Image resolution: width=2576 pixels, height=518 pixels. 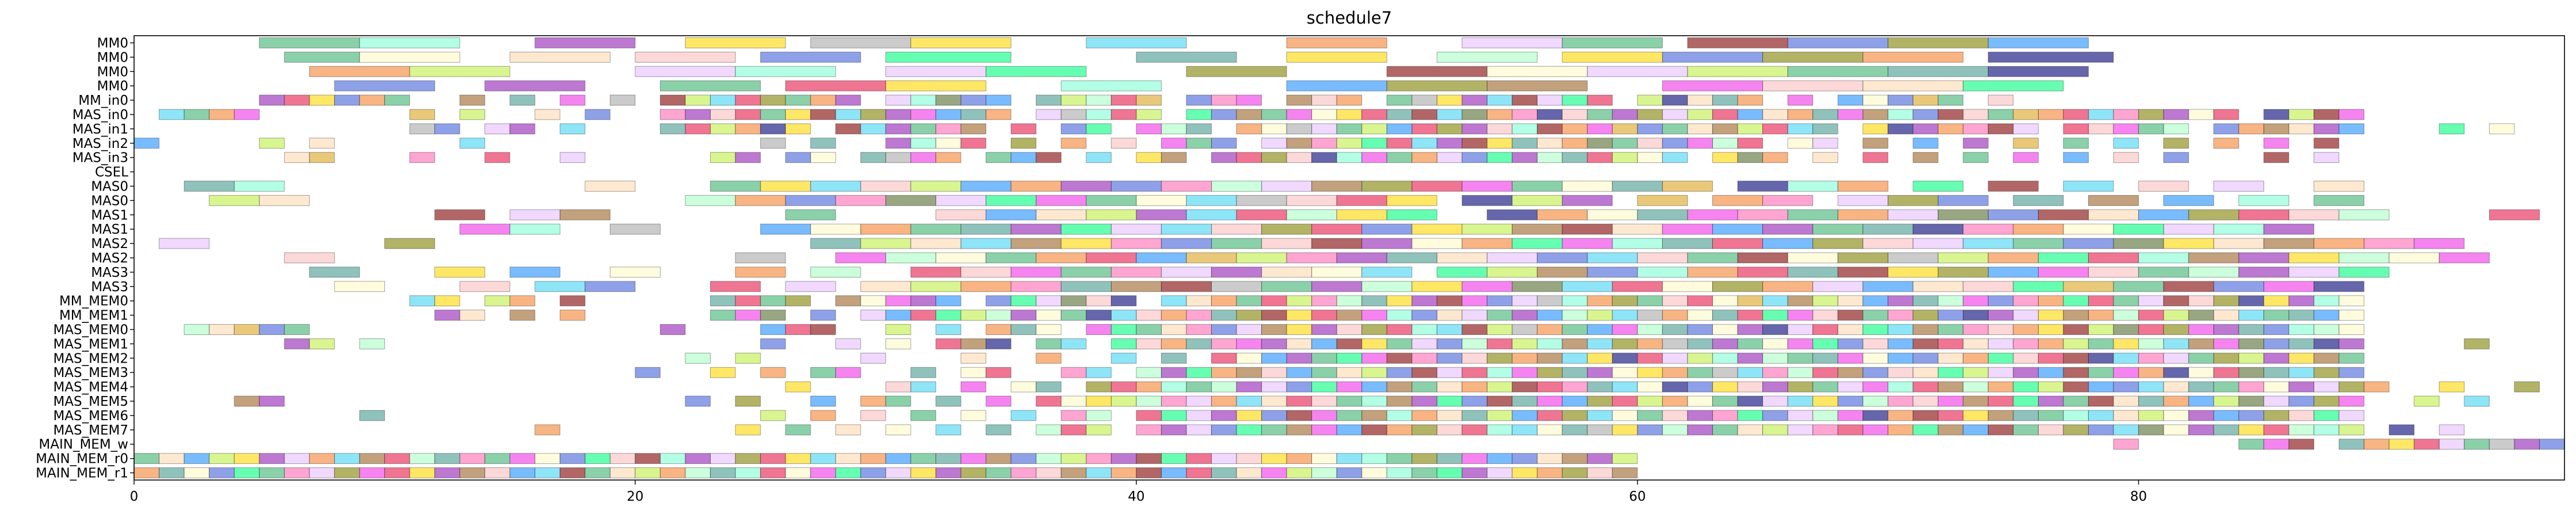 What do you see at coordinates (100, 159) in the screenshot?
I see `y-tick-label: MAS_in3` at bounding box center [100, 159].